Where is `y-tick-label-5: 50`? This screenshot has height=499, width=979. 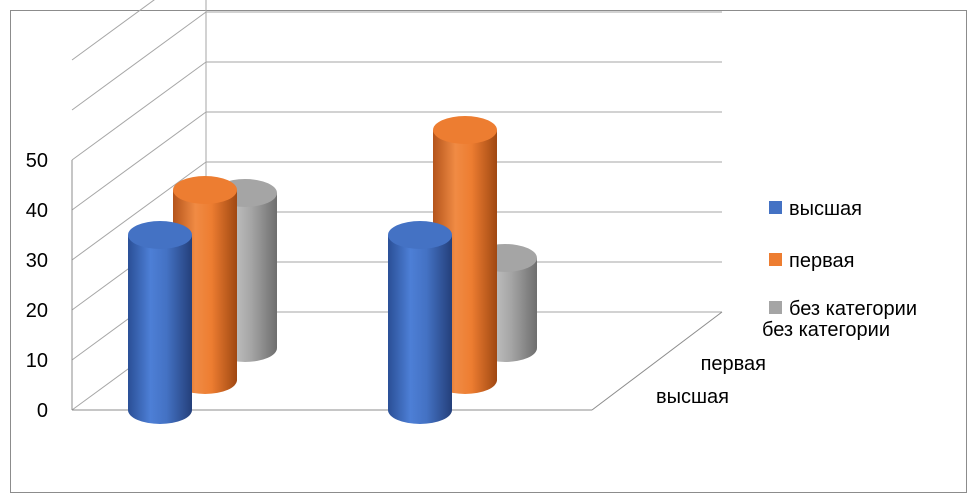 y-tick-label-5: 50 is located at coordinates (37, 161).